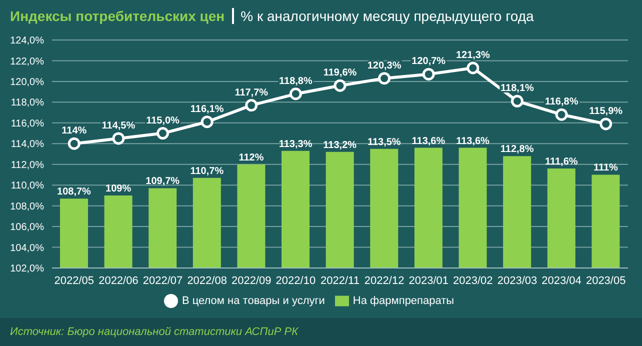 The height and width of the screenshot is (346, 642). What do you see at coordinates (296, 280) in the screenshot?
I see `x-tick-label: 2022/10` at bounding box center [296, 280].